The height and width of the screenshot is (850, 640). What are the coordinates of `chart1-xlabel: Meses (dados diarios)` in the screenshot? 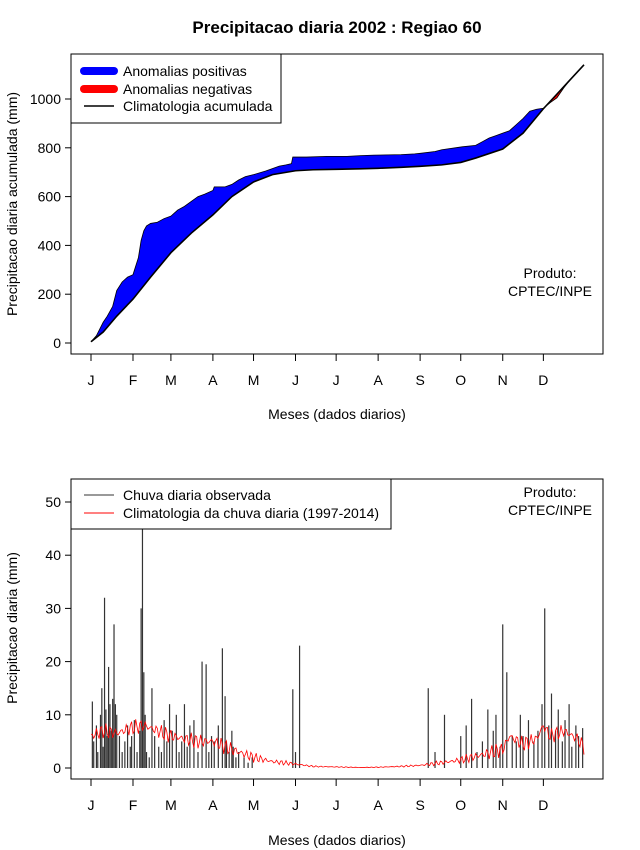 It's located at (337, 414).